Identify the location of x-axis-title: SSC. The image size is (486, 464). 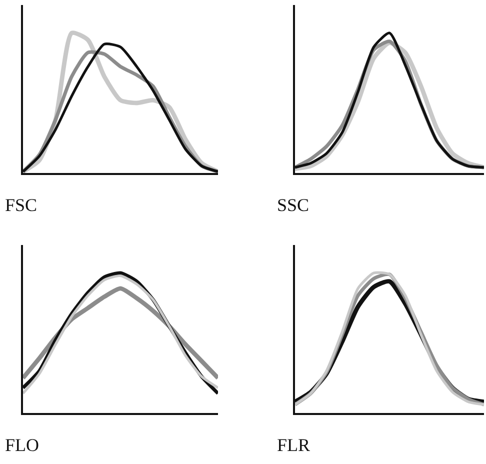
(293, 205).